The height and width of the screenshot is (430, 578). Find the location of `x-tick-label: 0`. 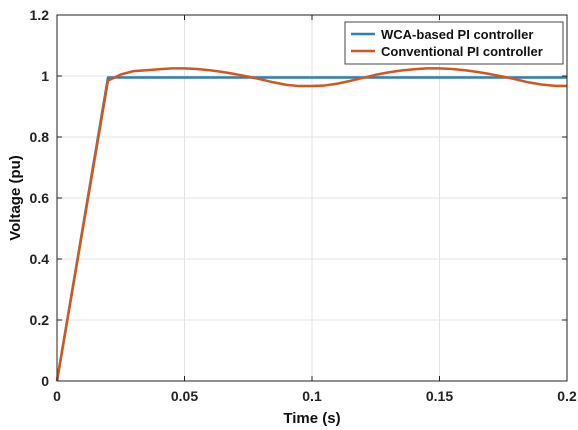

x-tick-label: 0 is located at coordinates (57, 396).